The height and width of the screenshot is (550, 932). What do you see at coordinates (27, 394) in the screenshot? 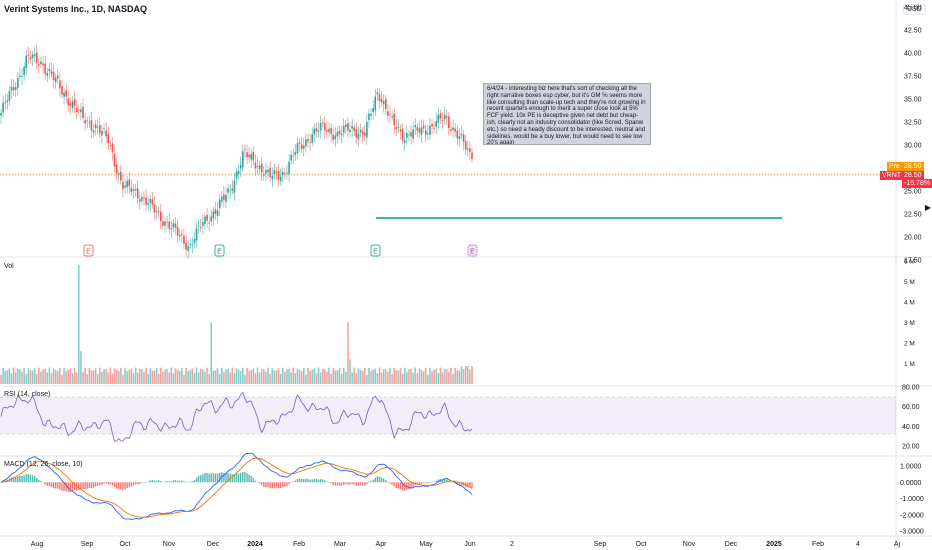
I see `rsi-pane-label: RSI (14, close)` at bounding box center [27, 394].